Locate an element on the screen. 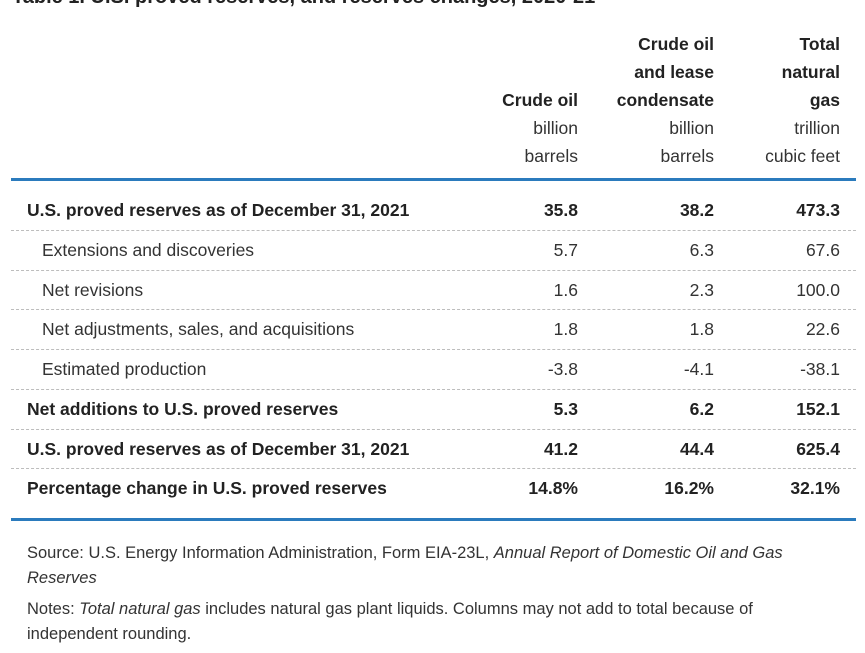 This screenshot has width=865, height=653. cell-natural-gas: 152.1 is located at coordinates (818, 408).